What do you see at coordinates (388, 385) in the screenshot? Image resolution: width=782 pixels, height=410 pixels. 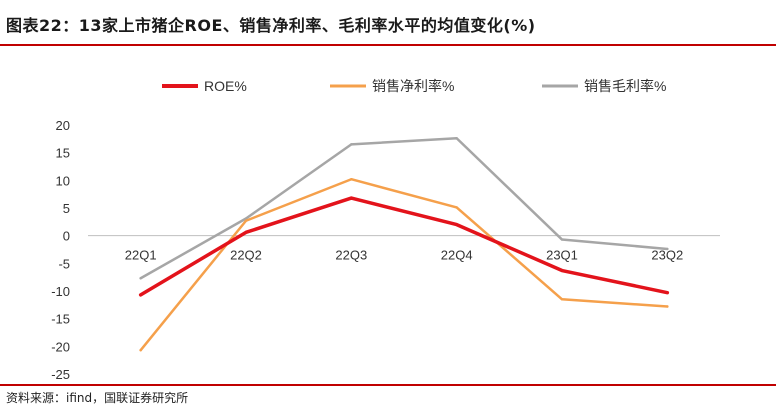 I see `footer-rule` at bounding box center [388, 385].